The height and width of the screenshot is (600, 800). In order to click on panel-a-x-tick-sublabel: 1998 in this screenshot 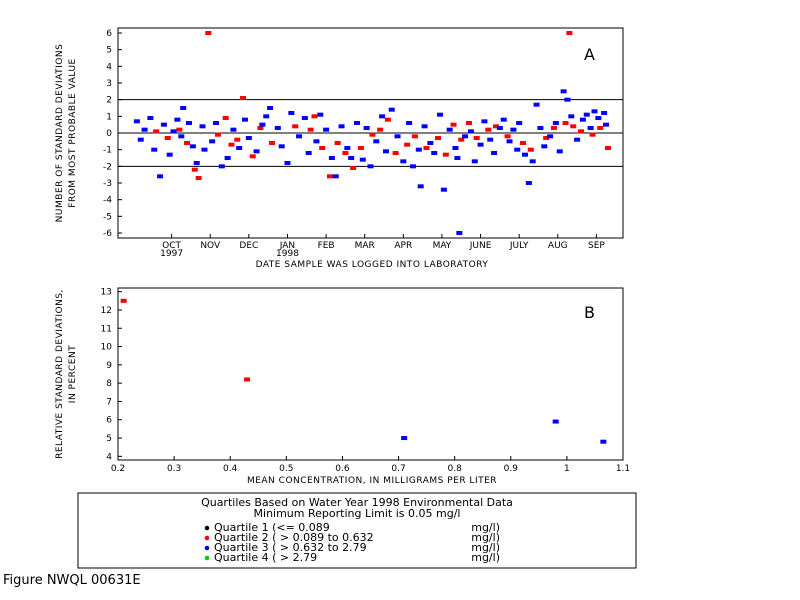, I will do `click(287, 254)`.